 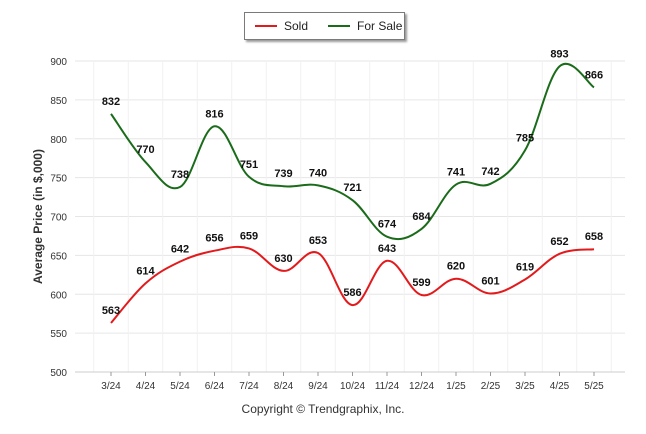 I want to click on data-label-sold-5: 630, so click(x=283, y=259).